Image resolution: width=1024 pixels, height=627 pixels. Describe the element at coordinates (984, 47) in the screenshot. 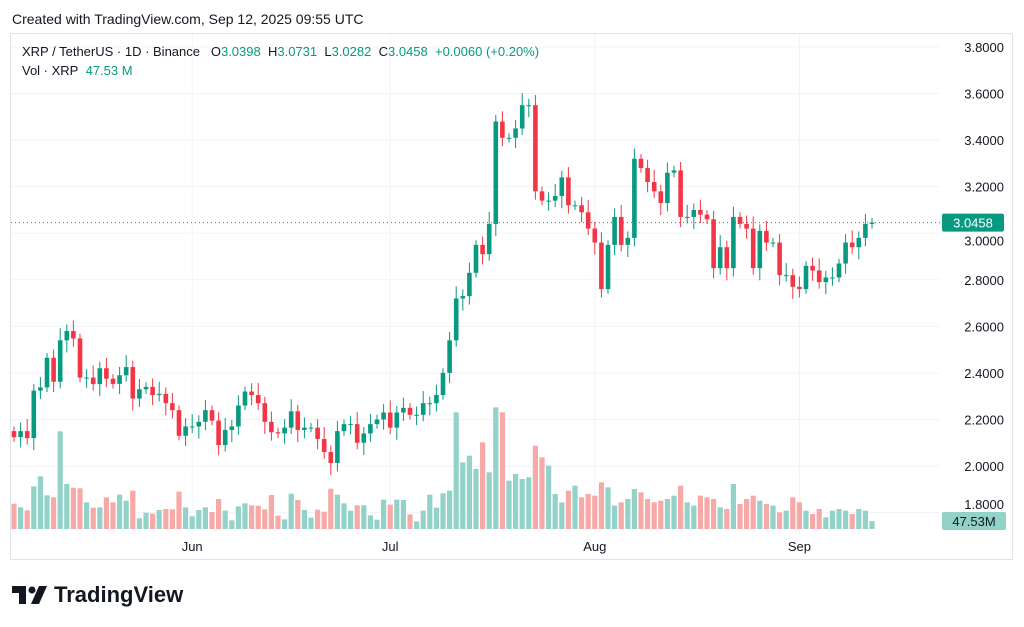

I see `y-tick-label: 3.8000` at that location.